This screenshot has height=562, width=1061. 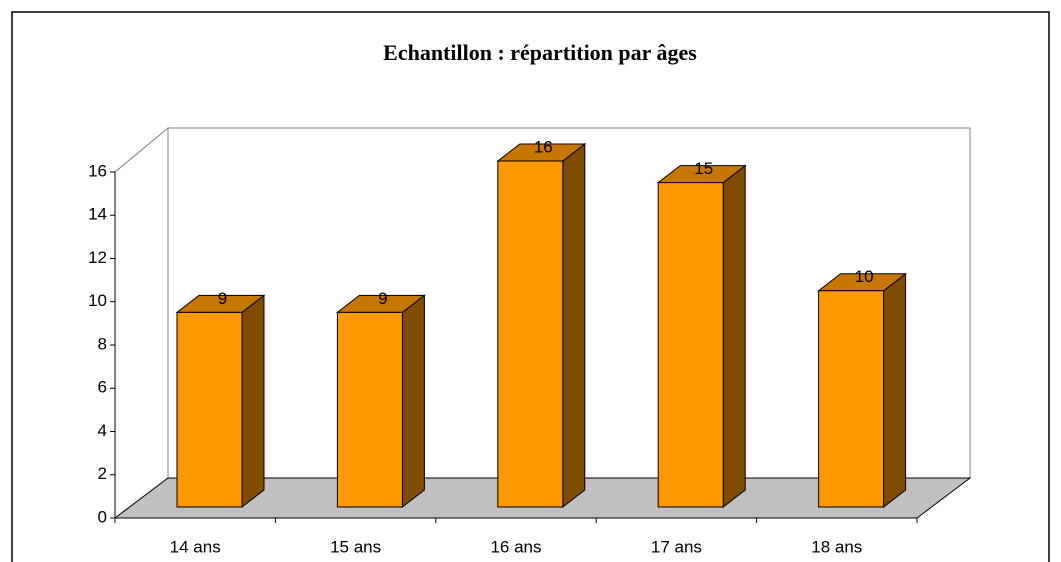 I want to click on value-label: 10, so click(x=864, y=276).